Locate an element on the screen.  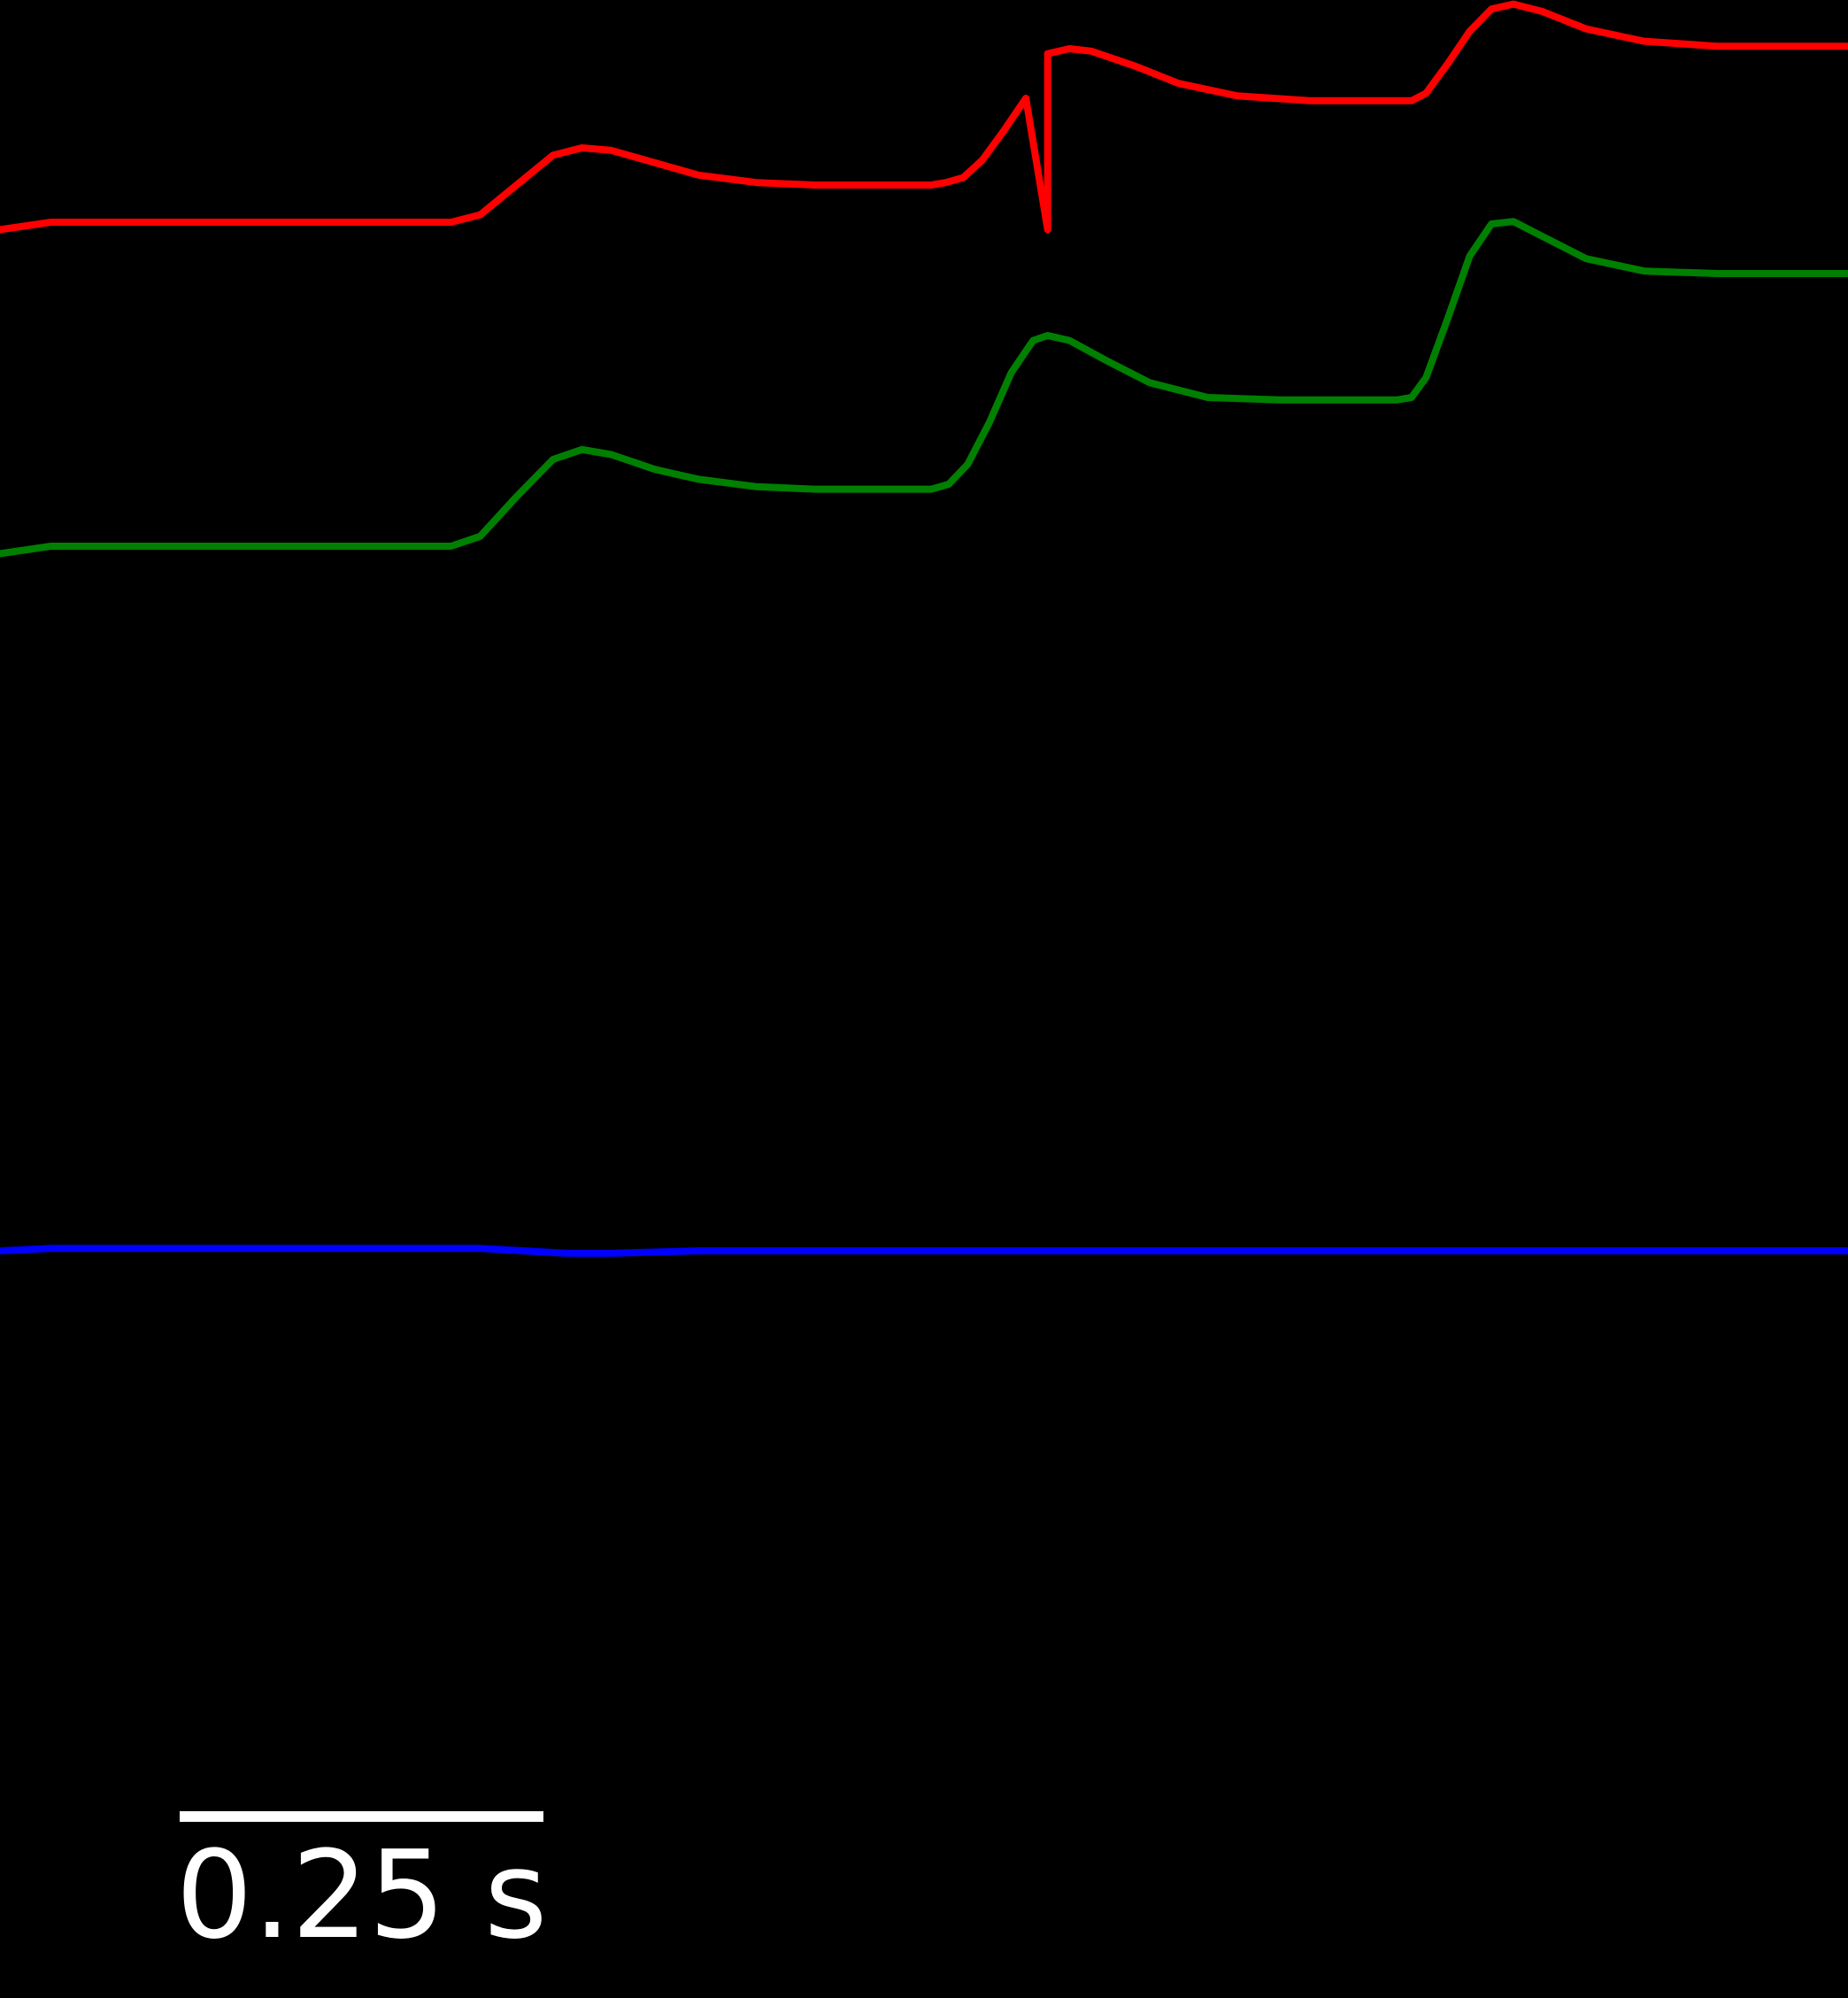
scale-bar: 0.25 s is located at coordinates (362, 1888).